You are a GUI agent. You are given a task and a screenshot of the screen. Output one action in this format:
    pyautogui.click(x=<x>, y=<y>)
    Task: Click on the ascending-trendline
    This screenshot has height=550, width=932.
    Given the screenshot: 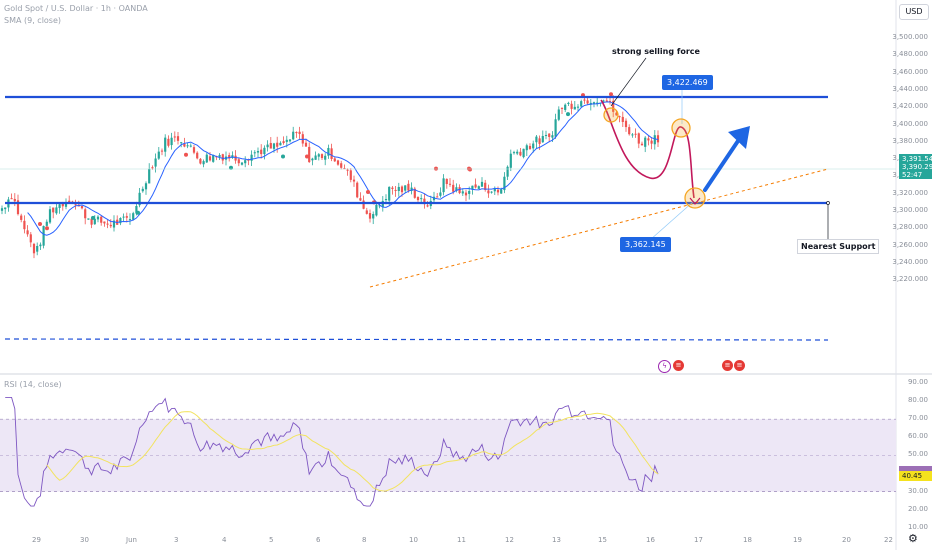 What is the action you would take?
    pyautogui.click(x=599, y=228)
    